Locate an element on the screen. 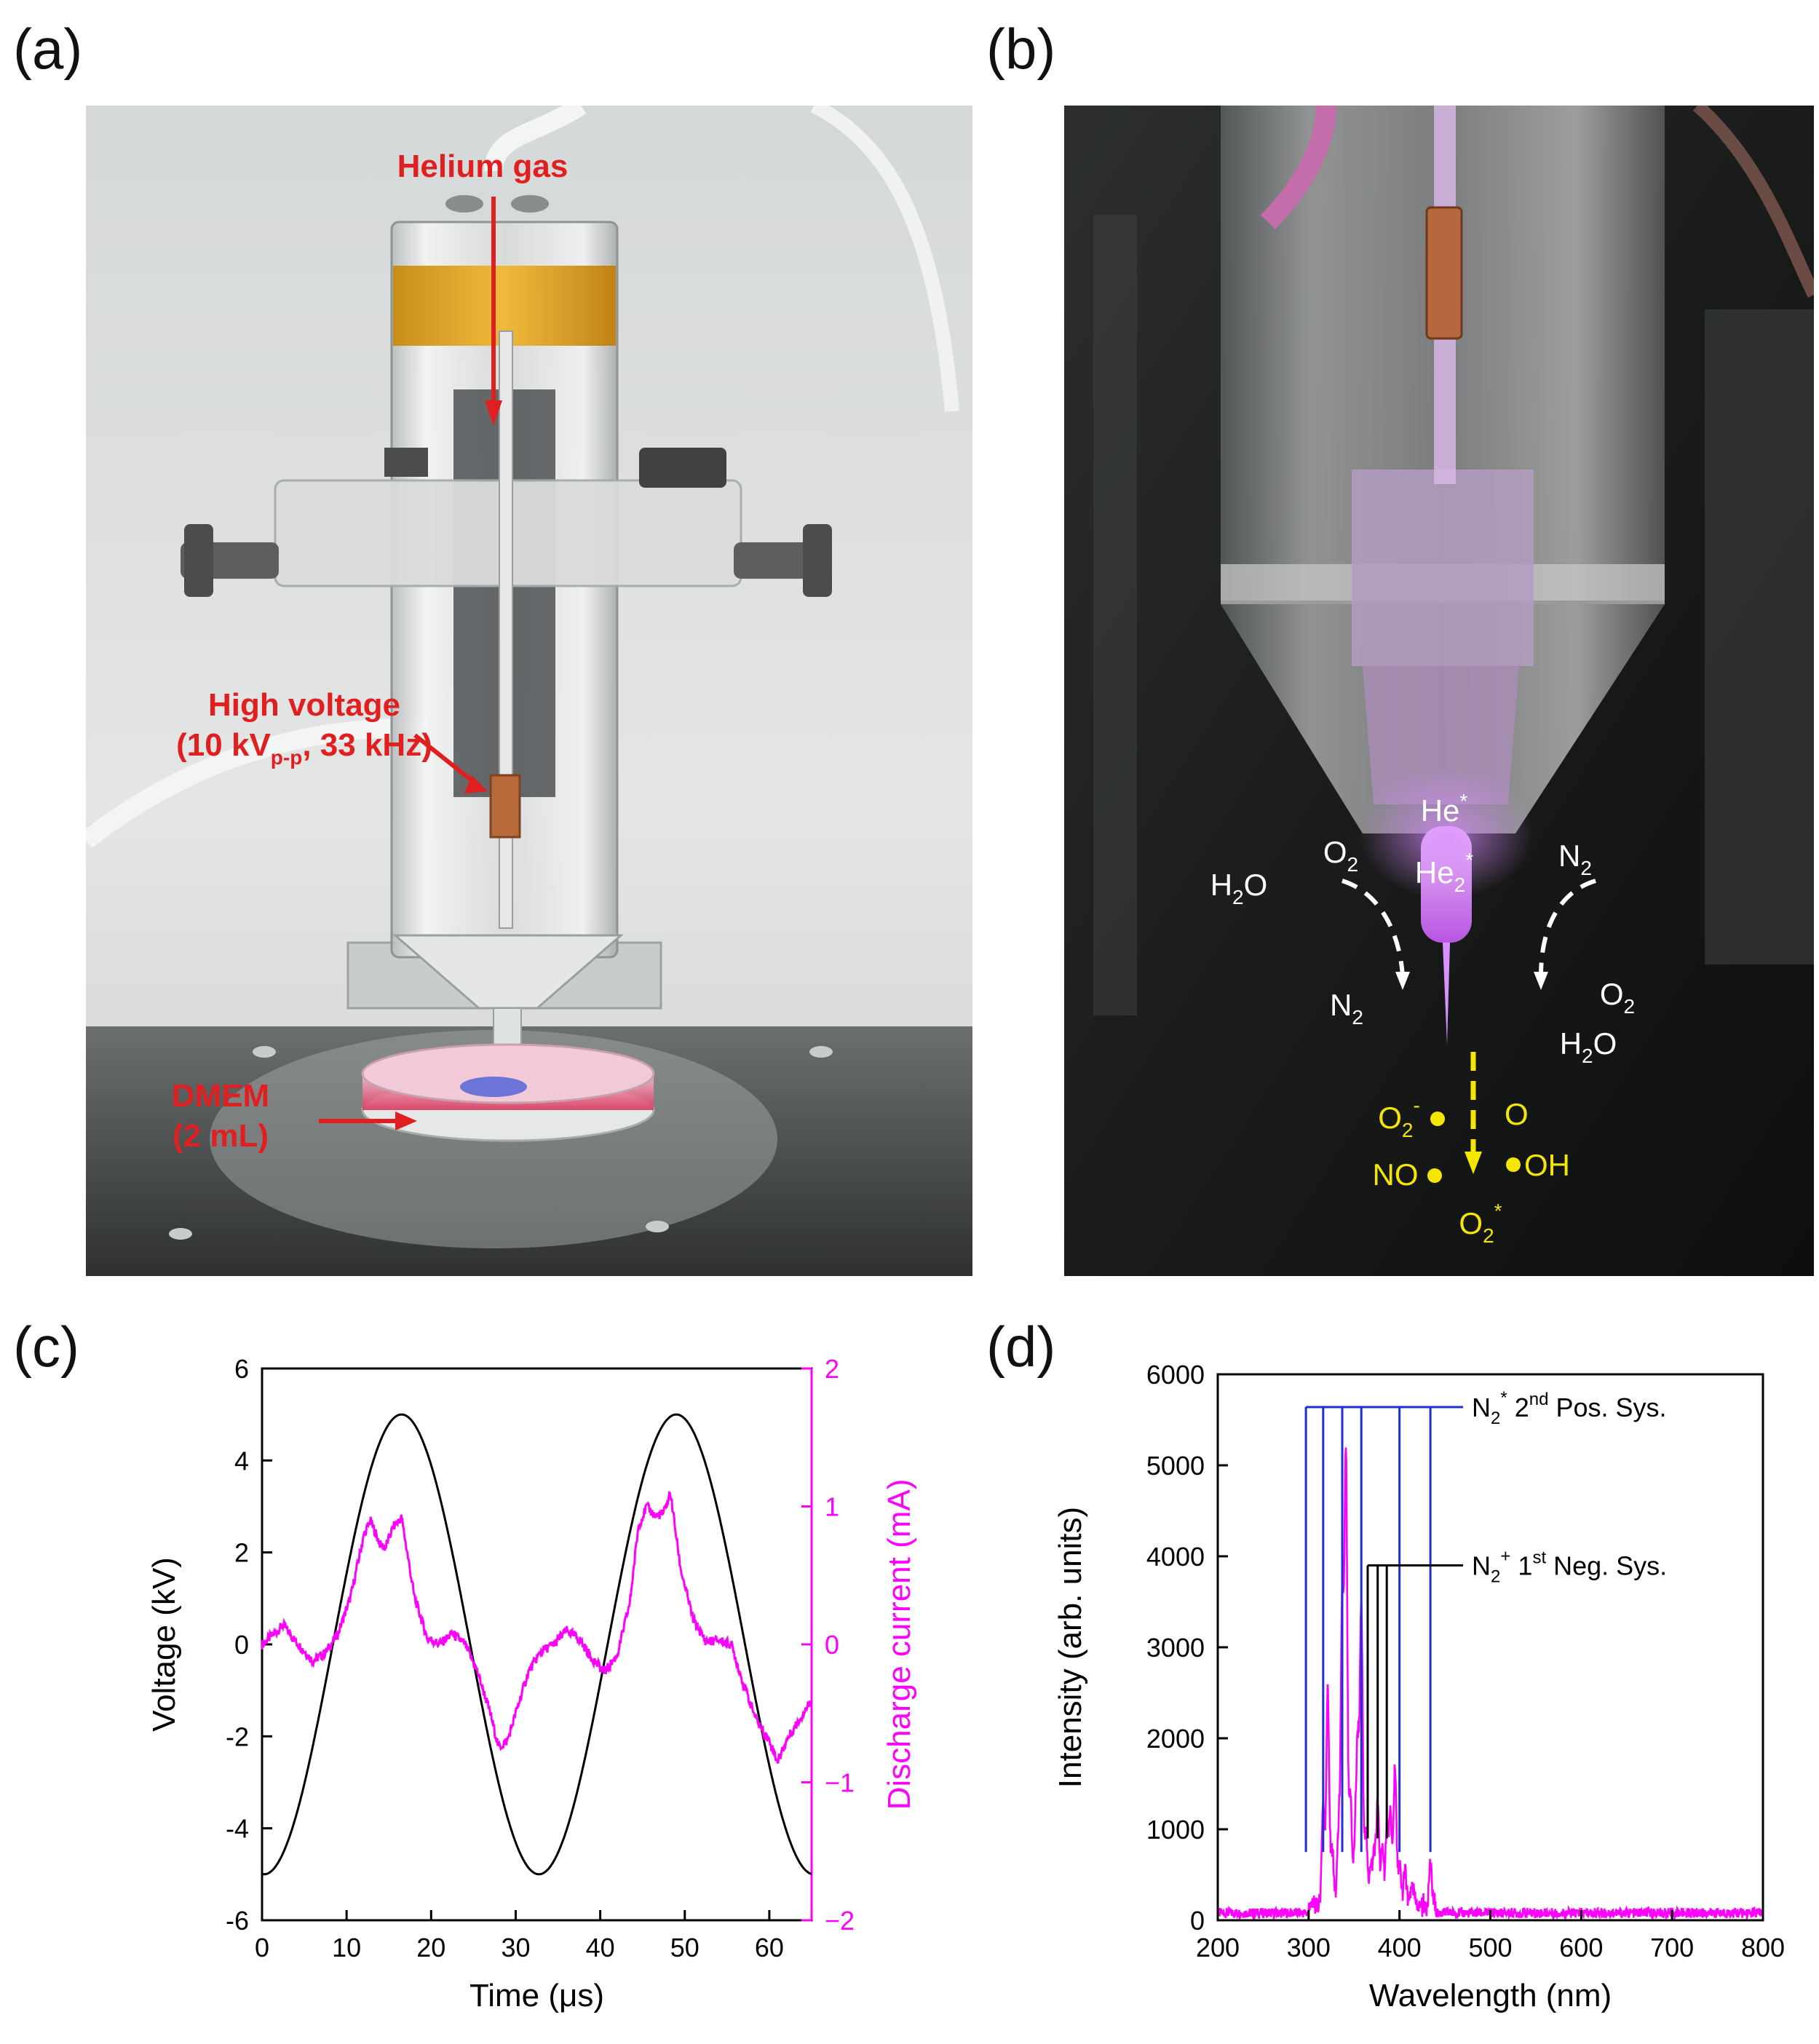 Image resolution: width=1819 pixels, height=2044 pixels. species-oh: OH is located at coordinates (1547, 1165).